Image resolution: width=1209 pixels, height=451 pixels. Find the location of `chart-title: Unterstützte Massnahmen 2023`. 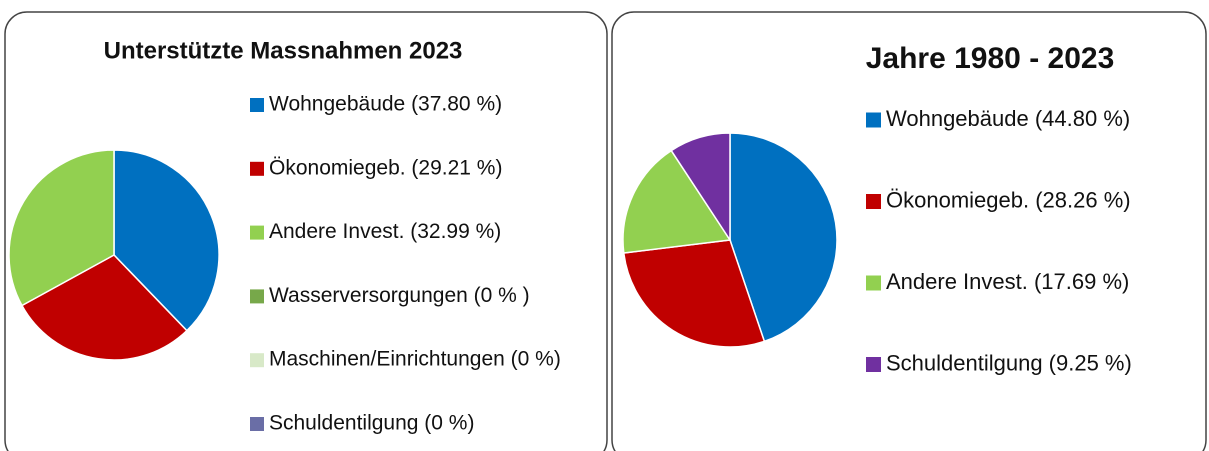

chart-title: Unterstützte Massnahmen 2023 is located at coordinates (283, 50).